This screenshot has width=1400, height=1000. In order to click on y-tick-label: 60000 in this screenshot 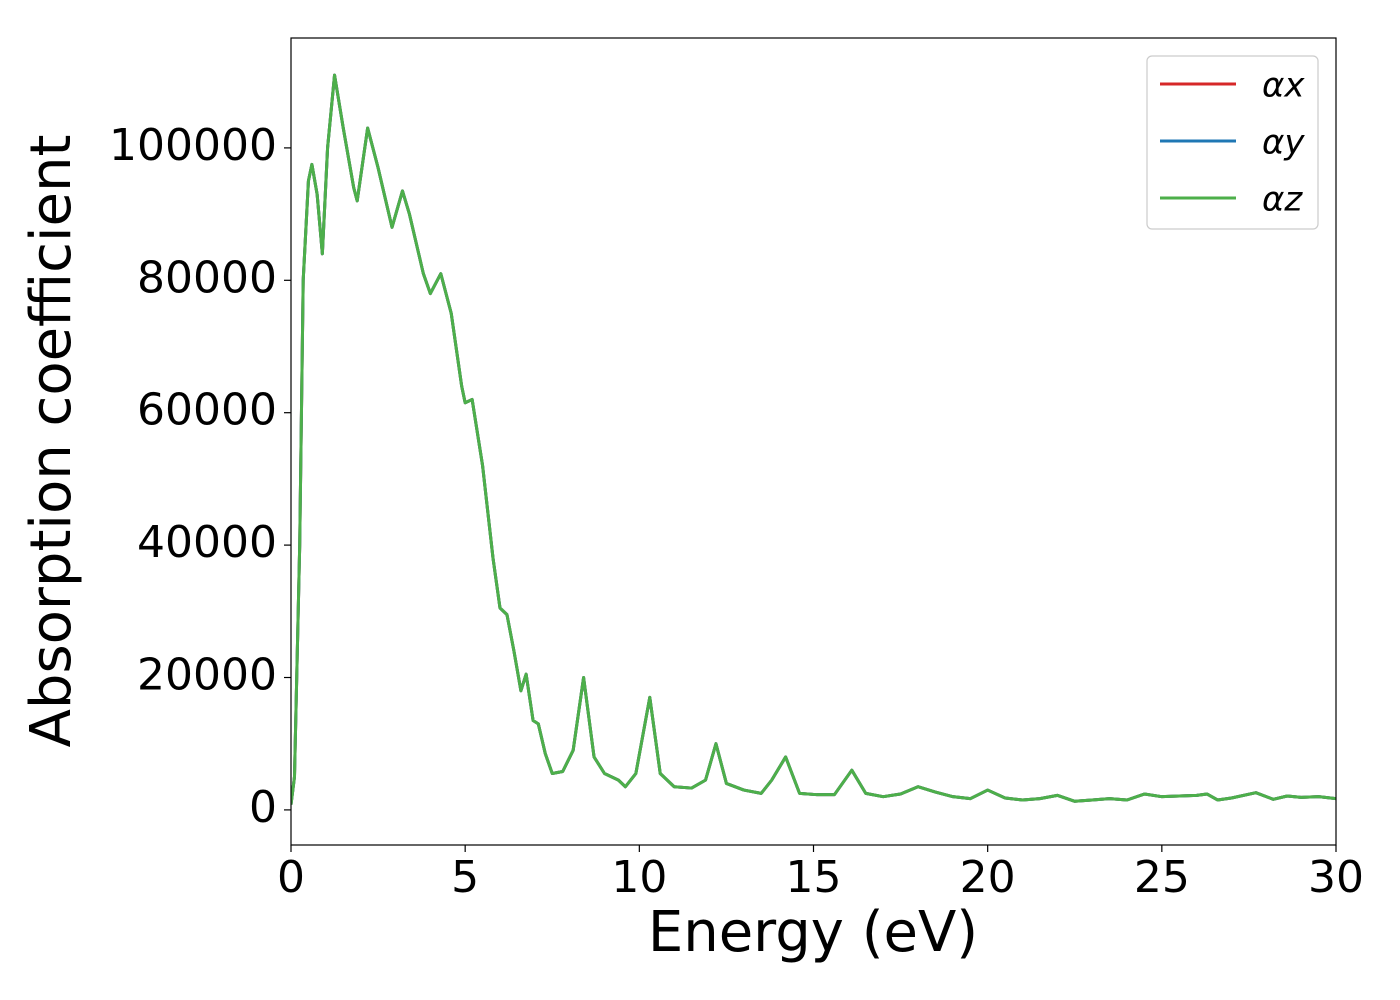, I will do `click(207, 410)`.